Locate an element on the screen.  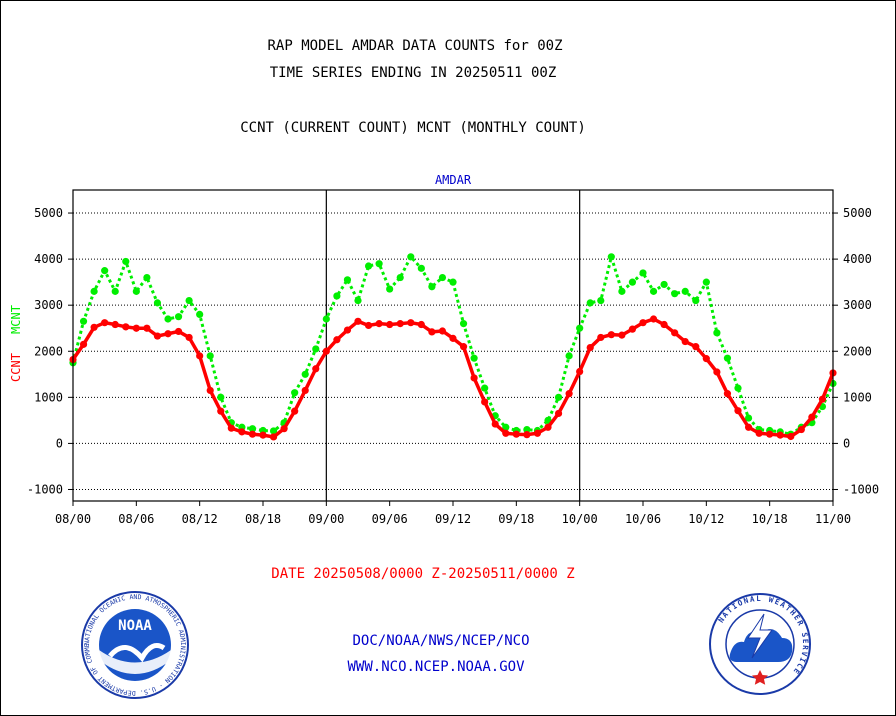
y-tick-label-left: 5000 is located at coordinates (48, 213).